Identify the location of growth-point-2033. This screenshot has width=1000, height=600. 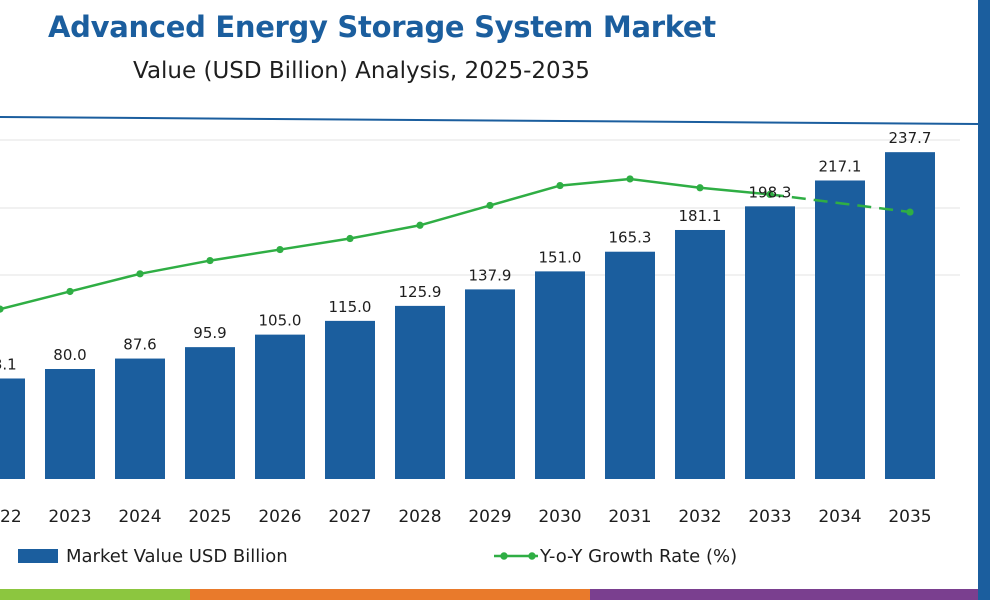
(770, 194).